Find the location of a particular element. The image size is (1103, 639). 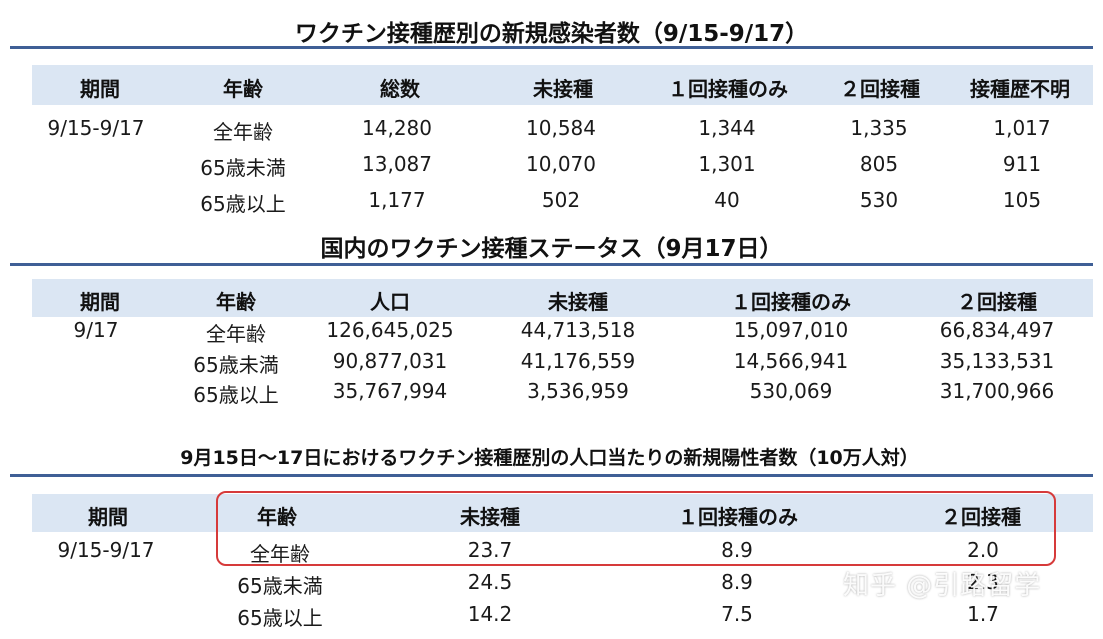

table2-row1-unvaccinated: 44,713,518 is located at coordinates (578, 330).